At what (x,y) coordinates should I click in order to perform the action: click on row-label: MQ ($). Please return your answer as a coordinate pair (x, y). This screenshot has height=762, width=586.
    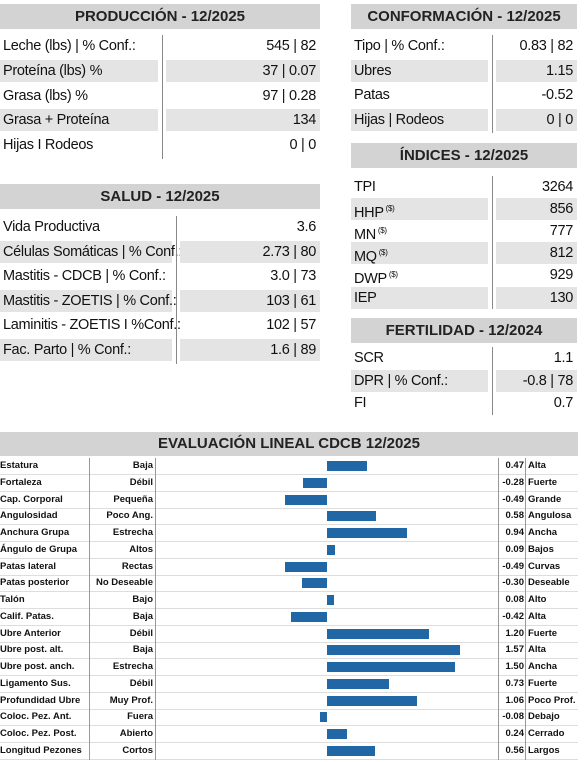
    Looking at the image, I should click on (419, 254).